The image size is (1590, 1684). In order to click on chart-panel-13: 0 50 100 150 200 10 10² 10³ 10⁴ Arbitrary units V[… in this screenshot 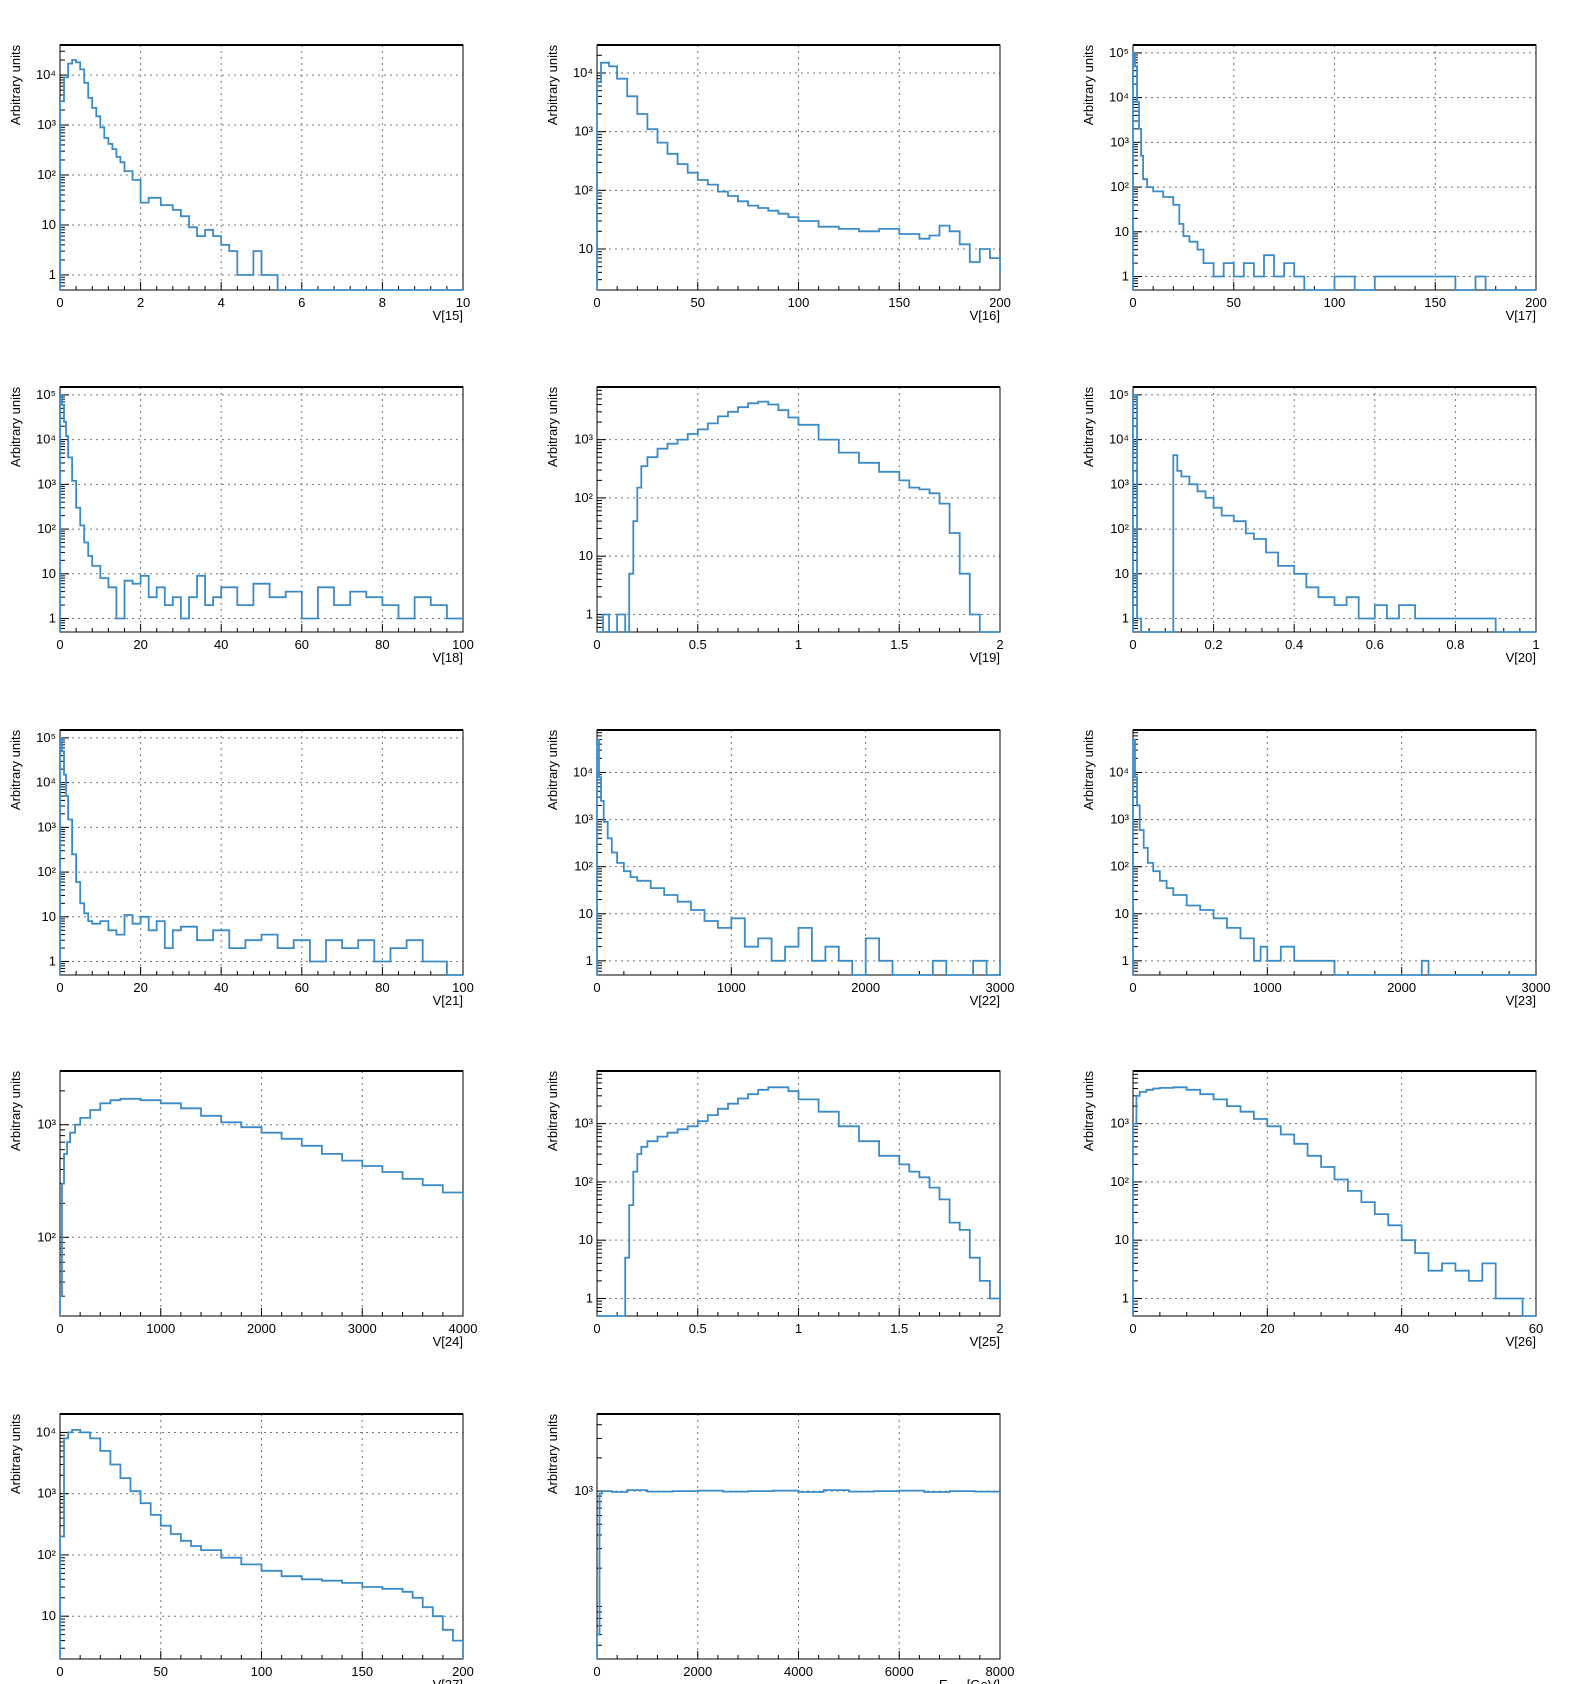, I will do `click(241, 1548)`.